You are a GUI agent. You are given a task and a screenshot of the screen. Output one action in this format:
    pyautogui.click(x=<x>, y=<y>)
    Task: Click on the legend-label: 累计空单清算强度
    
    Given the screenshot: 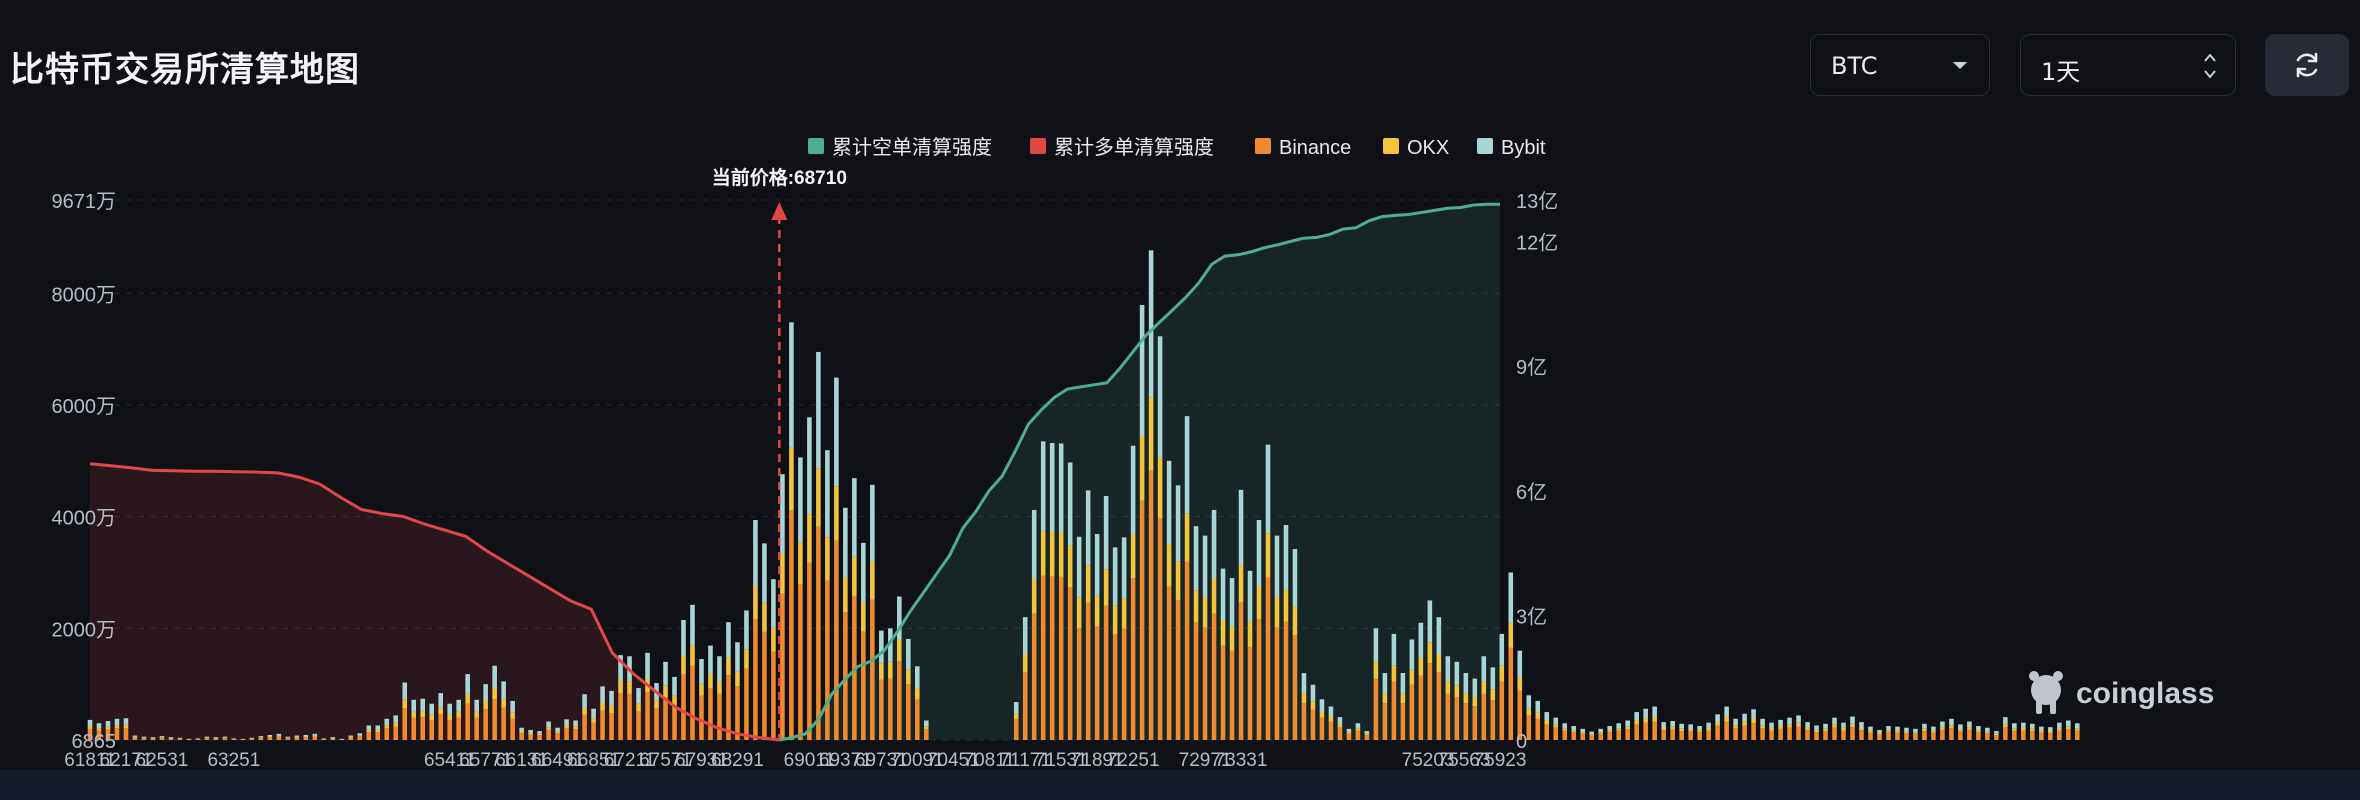 What is the action you would take?
    pyautogui.click(x=912, y=147)
    